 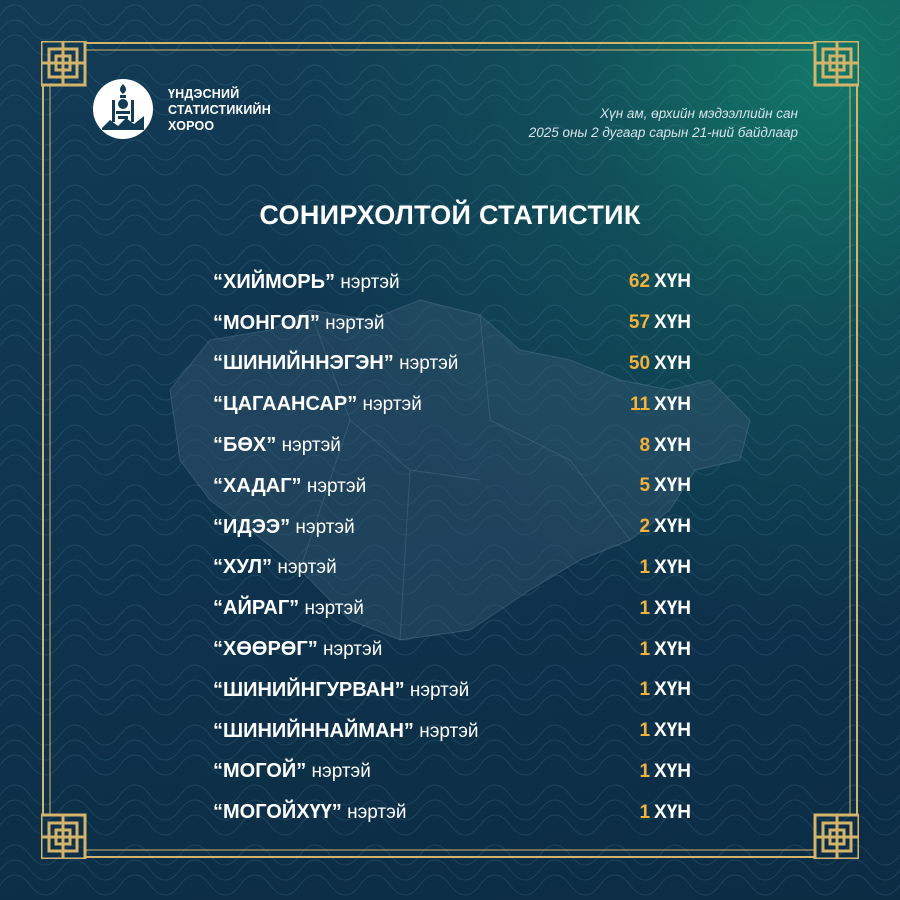 What do you see at coordinates (452, 404) in the screenshot?
I see `list-item: “ЦАГААНСАР” нэртэй 11 ХҮН` at bounding box center [452, 404].